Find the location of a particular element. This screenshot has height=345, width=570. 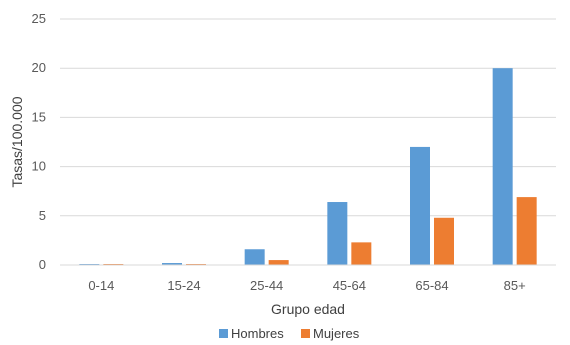

y-tick-label: 5 is located at coordinates (42, 215).